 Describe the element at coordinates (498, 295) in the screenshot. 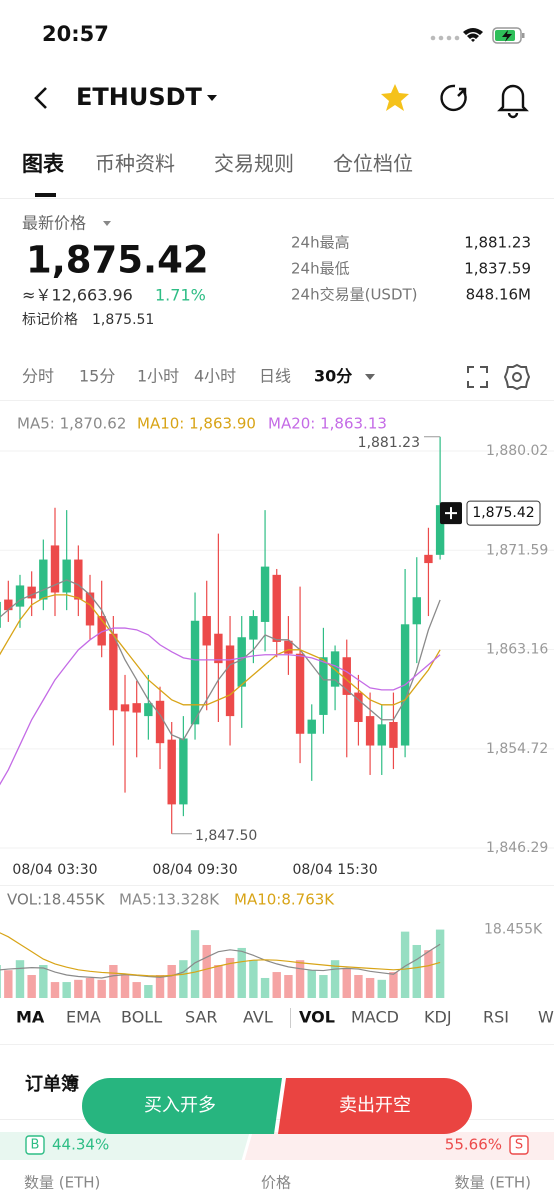

I see `stat-value: 848.16M` at that location.